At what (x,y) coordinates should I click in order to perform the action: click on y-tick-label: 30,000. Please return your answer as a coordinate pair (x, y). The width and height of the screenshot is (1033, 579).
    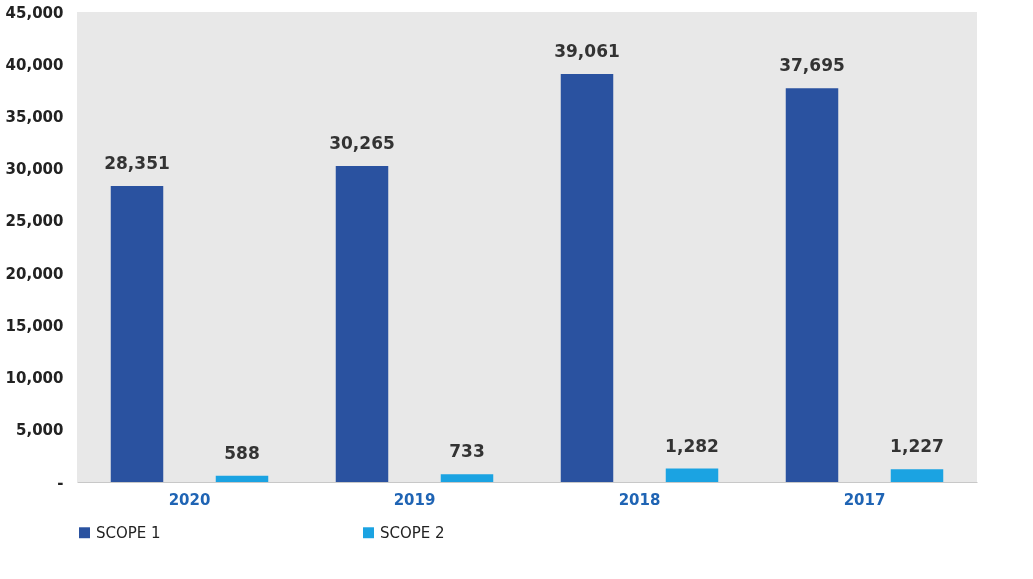
    Looking at the image, I should click on (34, 169).